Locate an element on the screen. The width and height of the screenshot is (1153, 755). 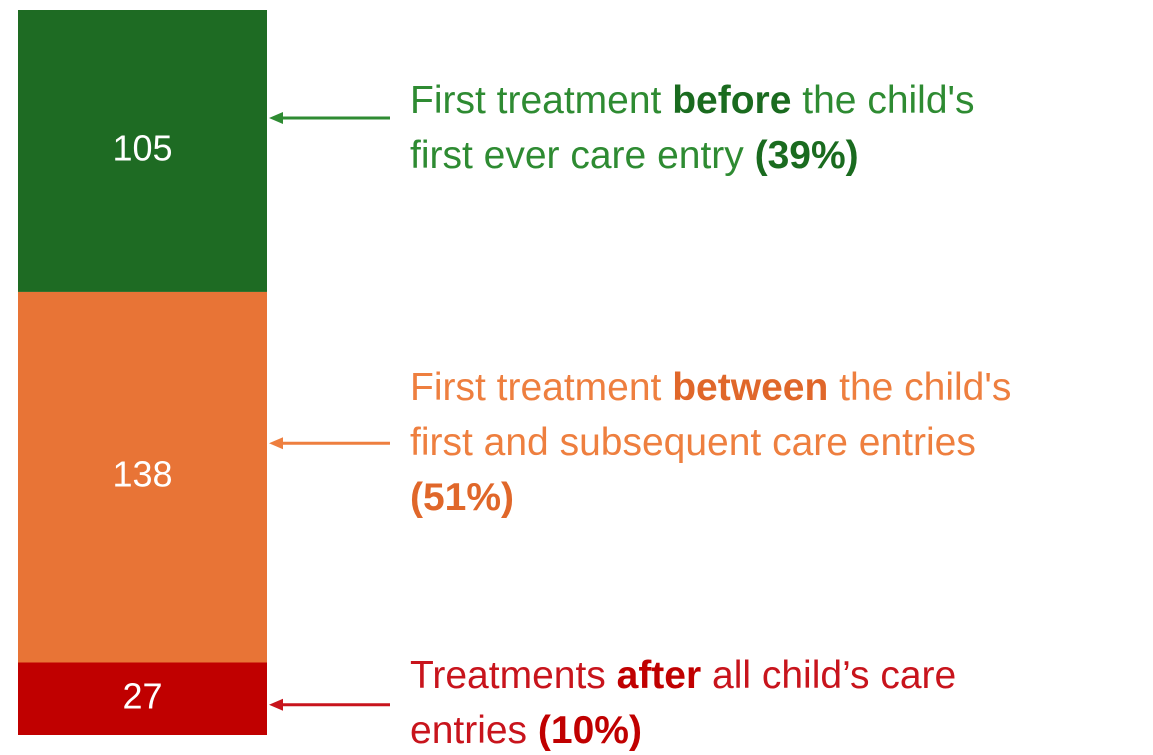
annotation-line: First treatment before the child's is located at coordinates (692, 100).